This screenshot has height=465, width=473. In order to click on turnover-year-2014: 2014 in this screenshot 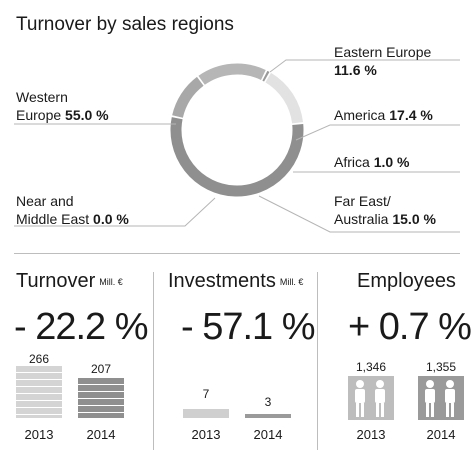, I will do `click(101, 434)`.